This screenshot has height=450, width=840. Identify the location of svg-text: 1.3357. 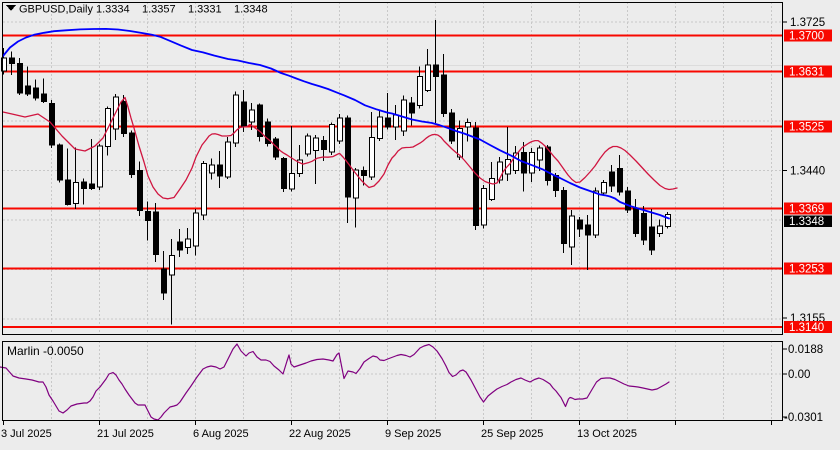
(159, 10).